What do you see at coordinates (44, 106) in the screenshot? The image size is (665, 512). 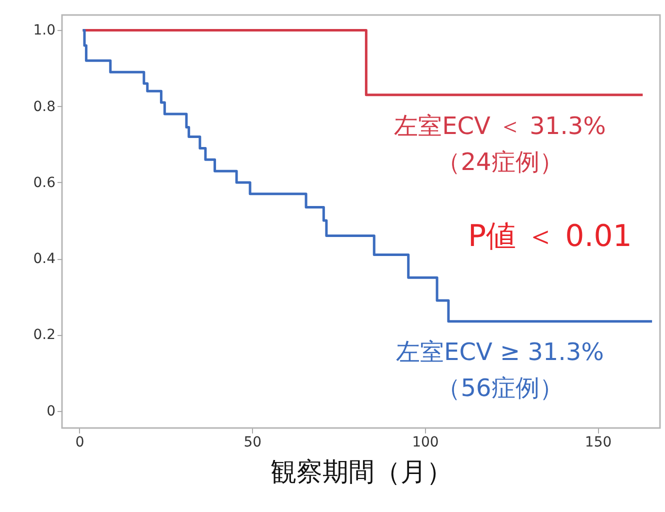 I see `y-tick-label: 0.8` at bounding box center [44, 106].